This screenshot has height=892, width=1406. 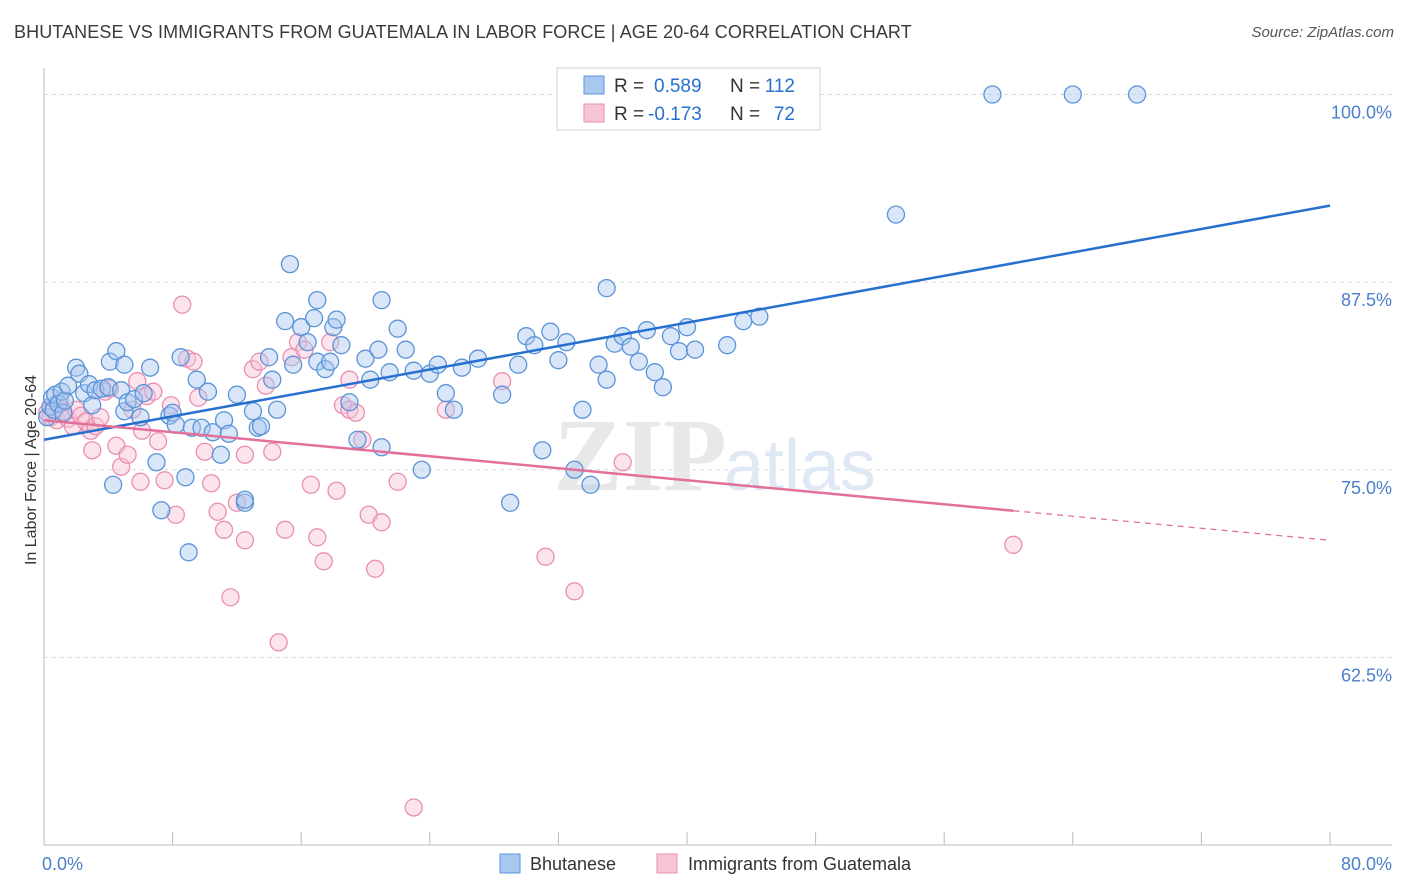 What do you see at coordinates (1366, 300) in the screenshot?
I see `y-tick-label-2: 87.5%` at bounding box center [1366, 300].